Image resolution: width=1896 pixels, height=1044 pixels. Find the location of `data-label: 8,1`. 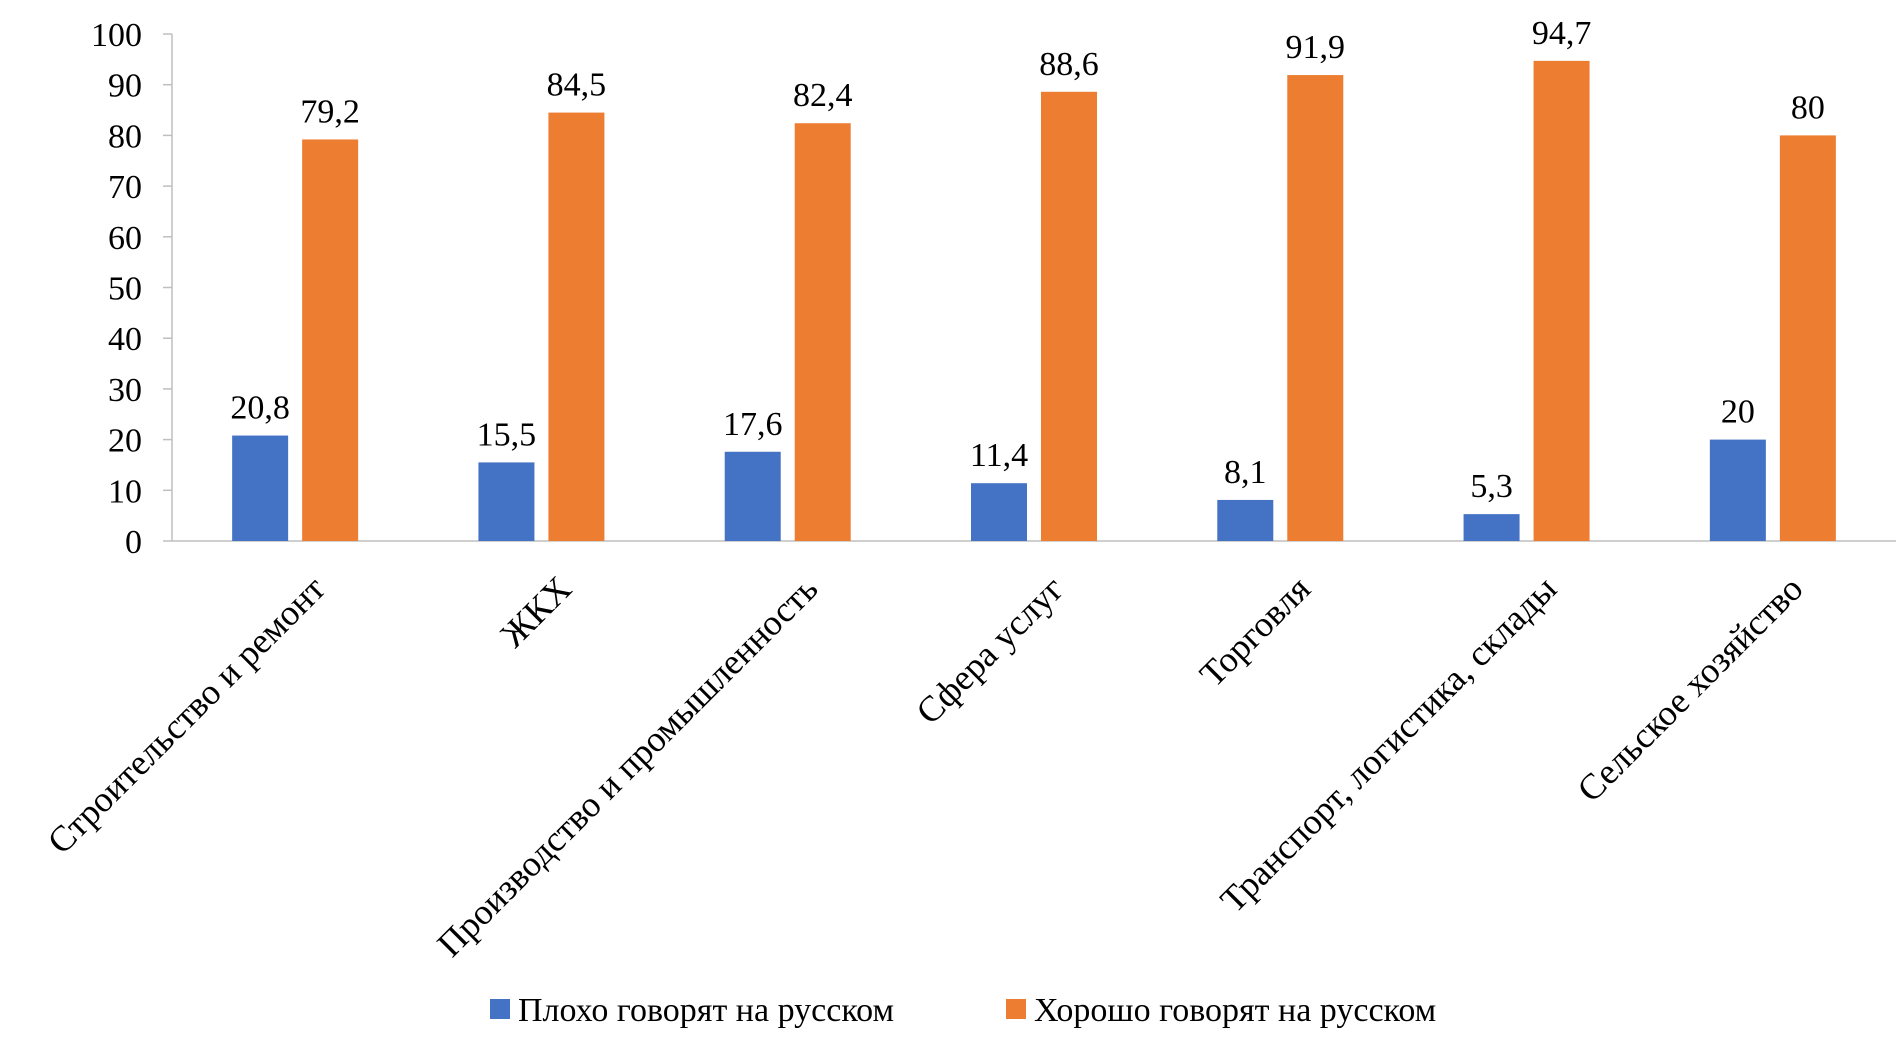

data-label: 8,1 is located at coordinates (1245, 472).